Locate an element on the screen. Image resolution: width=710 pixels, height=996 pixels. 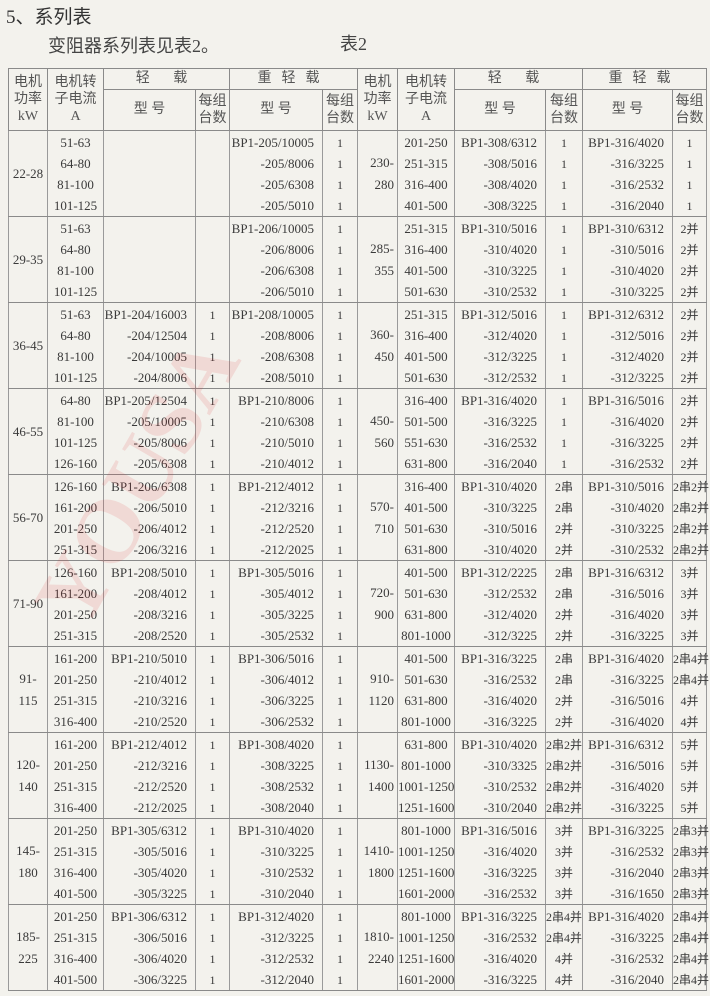
light-model: BP1-208/5010 is located at coordinates (149, 571).